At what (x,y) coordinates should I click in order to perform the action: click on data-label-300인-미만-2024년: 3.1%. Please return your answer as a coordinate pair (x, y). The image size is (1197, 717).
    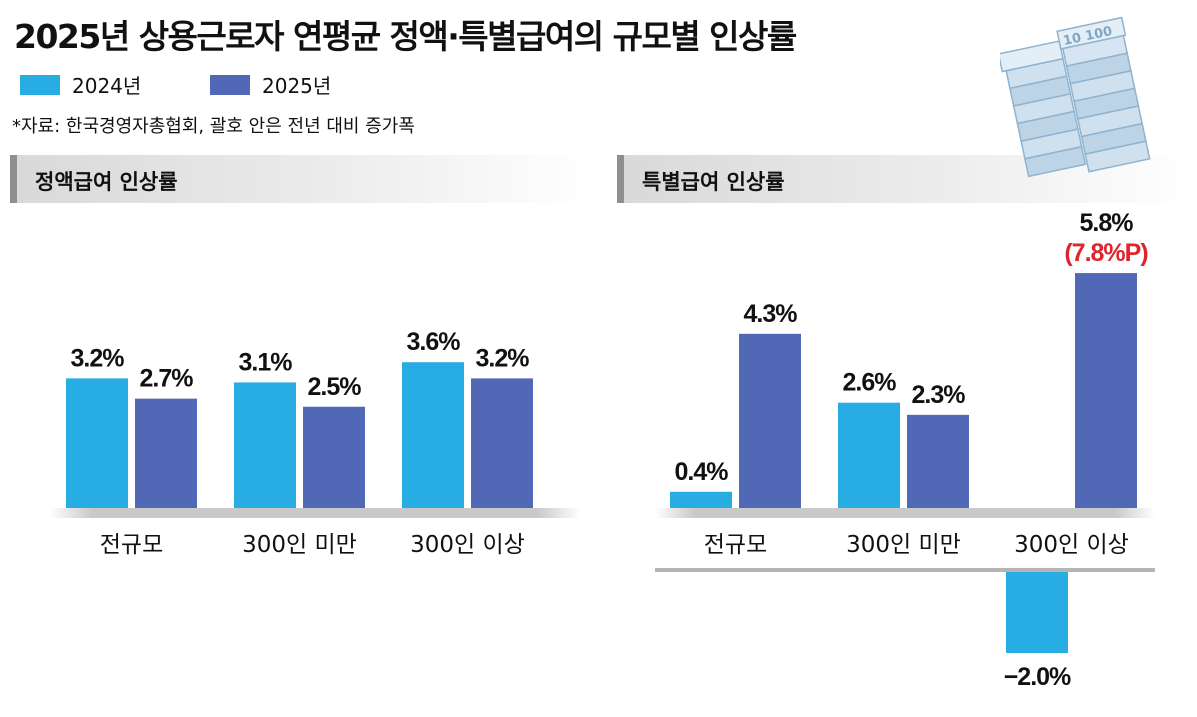
    Looking at the image, I should click on (266, 362).